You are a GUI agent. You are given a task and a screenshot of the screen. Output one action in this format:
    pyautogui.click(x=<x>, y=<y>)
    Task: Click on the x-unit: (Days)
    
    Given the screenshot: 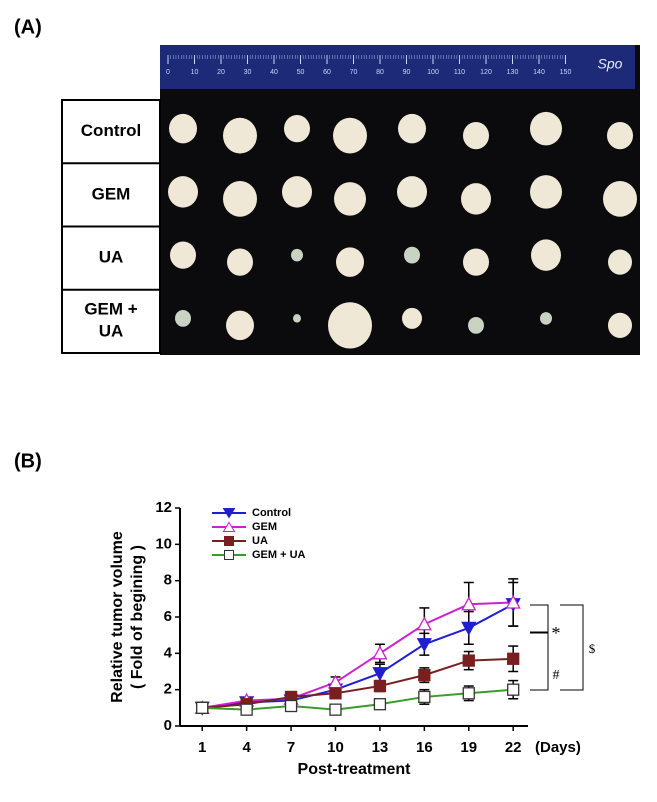 What is the action you would take?
    pyautogui.click(x=558, y=747)
    